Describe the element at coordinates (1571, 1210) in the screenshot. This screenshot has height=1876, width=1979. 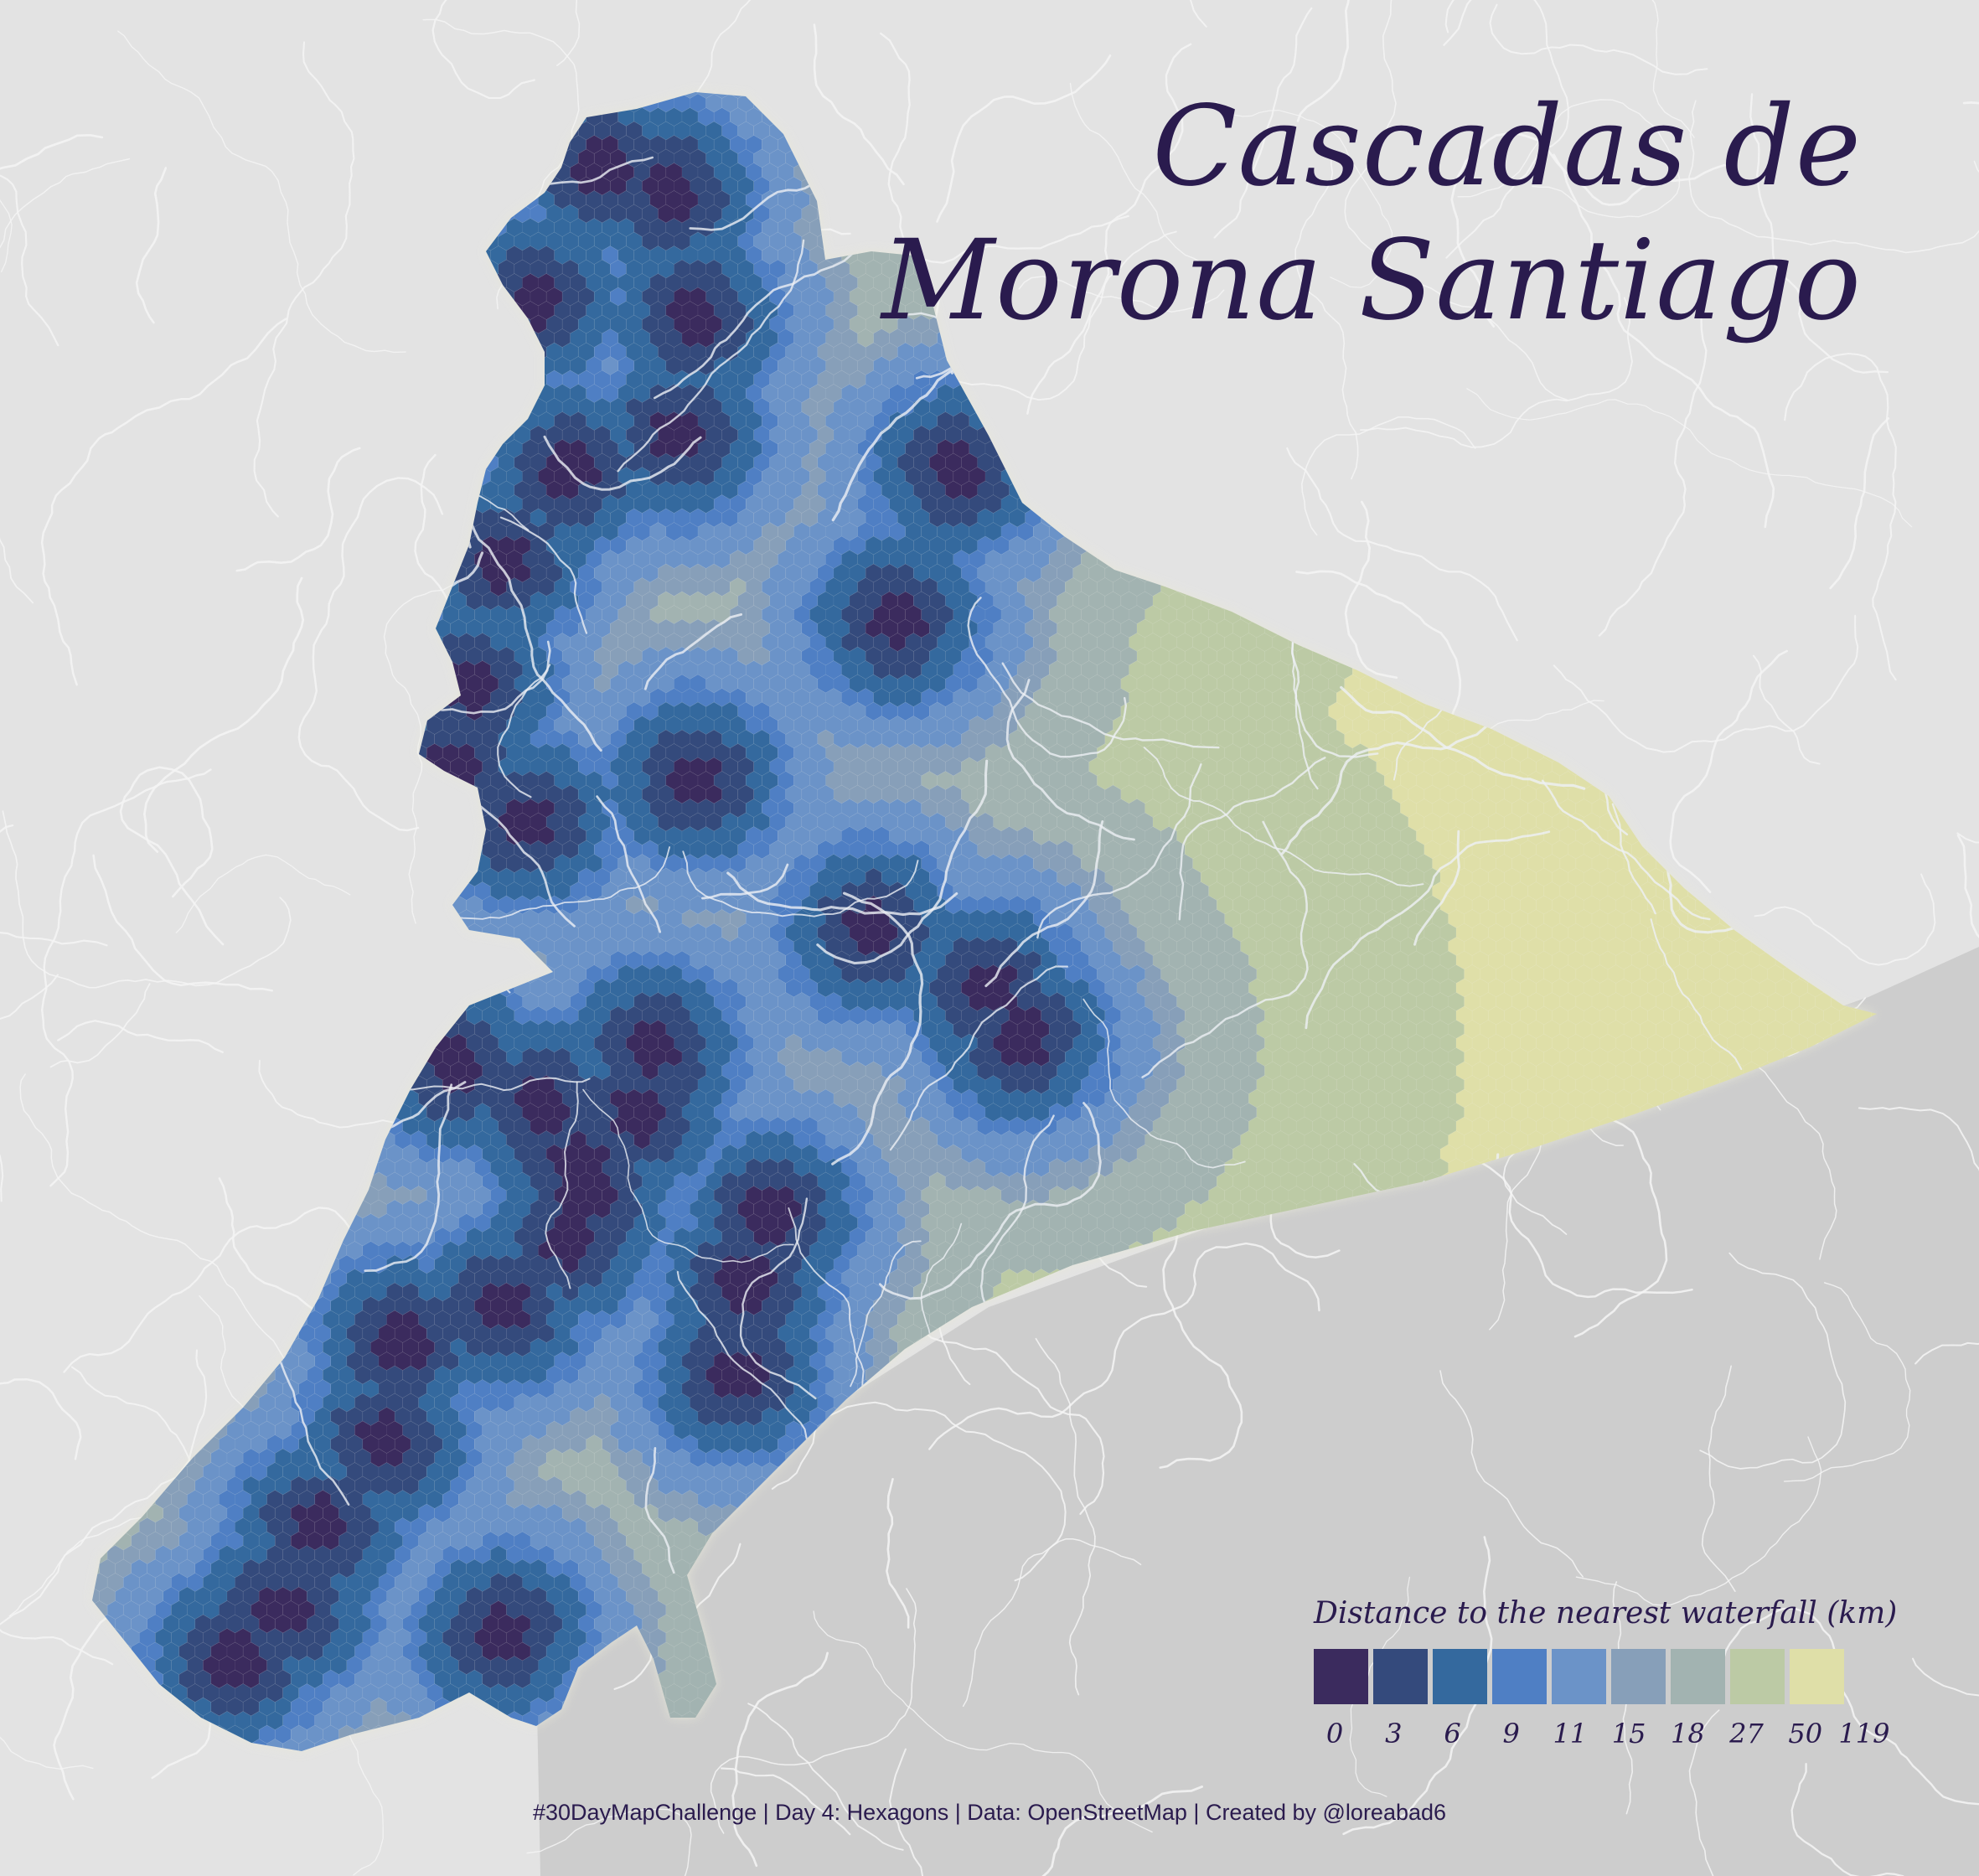
I see `river-line` at that location.